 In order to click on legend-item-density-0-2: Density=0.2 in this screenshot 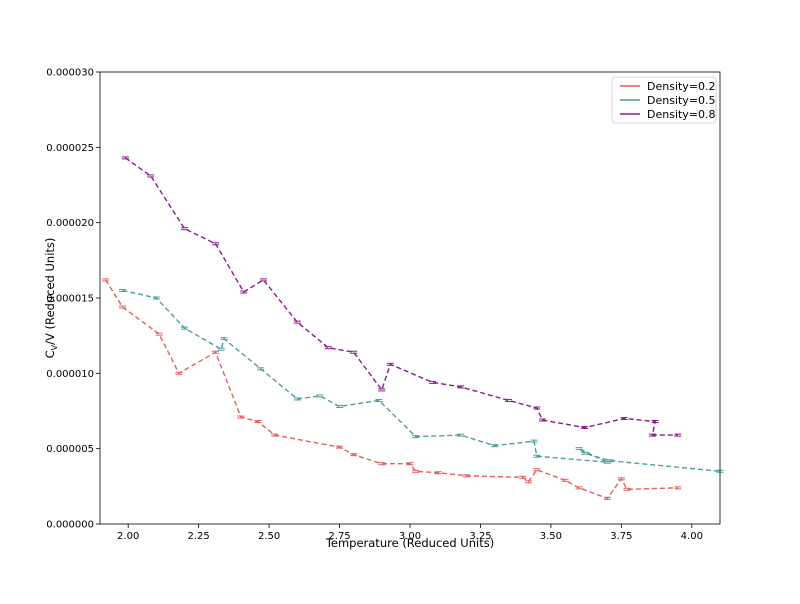, I will do `click(668, 86)`.